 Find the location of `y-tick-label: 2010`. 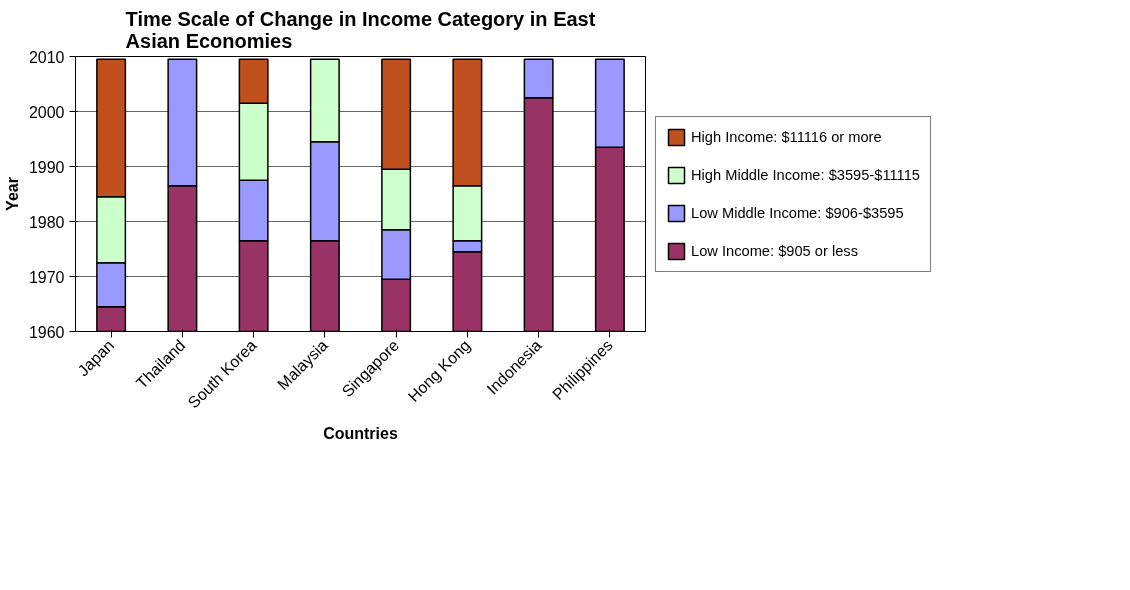

y-tick-label: 2010 is located at coordinates (46, 57).